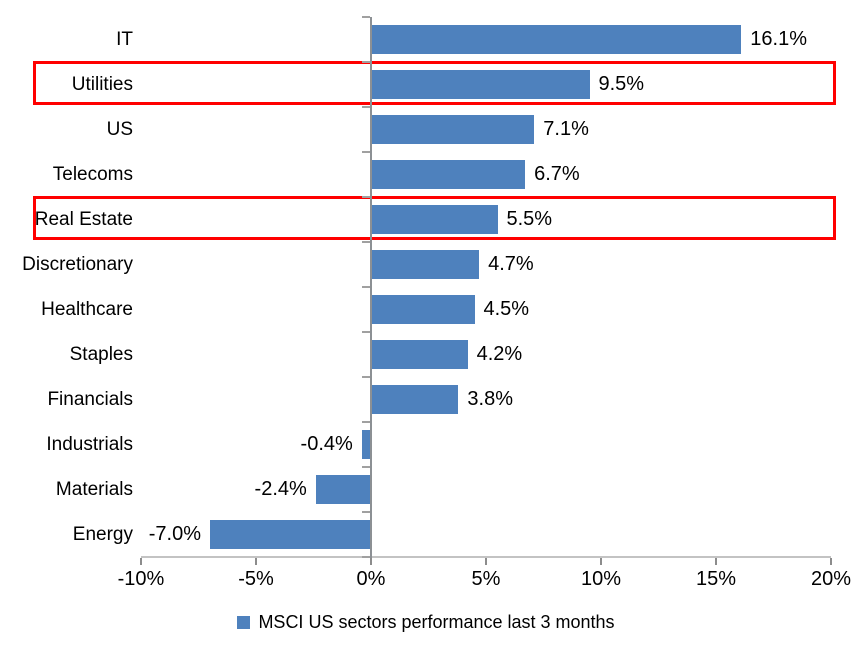  What do you see at coordinates (102, 84) in the screenshot?
I see `category-label: Utilities` at bounding box center [102, 84].